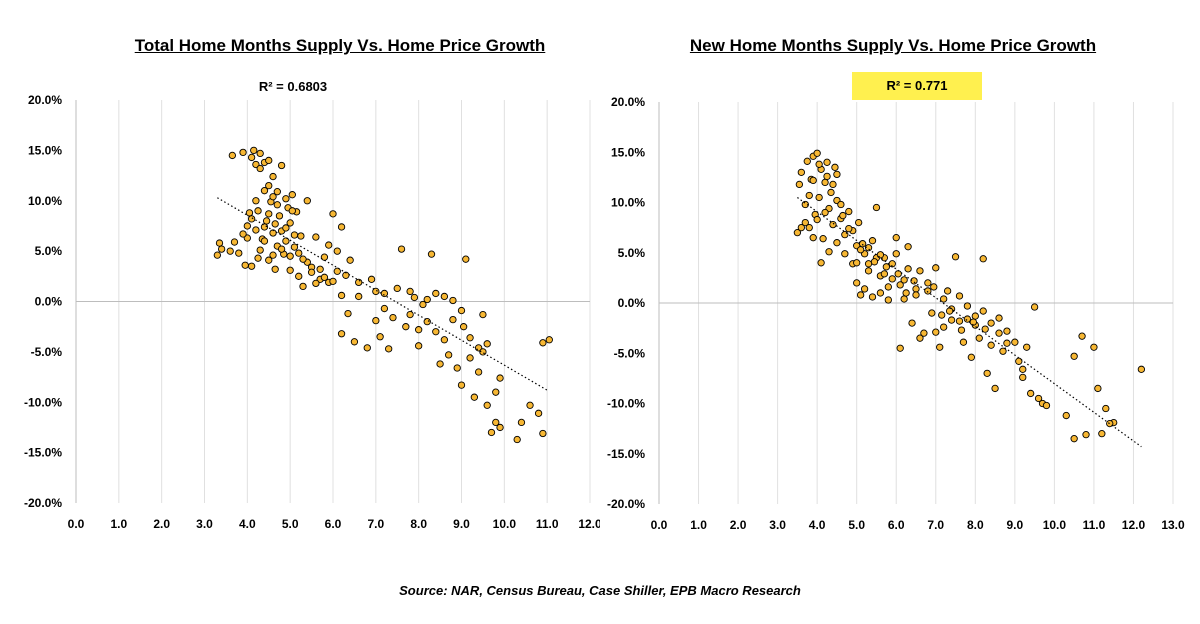 The width and height of the screenshot is (1200, 624). What do you see at coordinates (333, 524) in the screenshot?
I see `left-x-tick-label: 6.0` at bounding box center [333, 524].